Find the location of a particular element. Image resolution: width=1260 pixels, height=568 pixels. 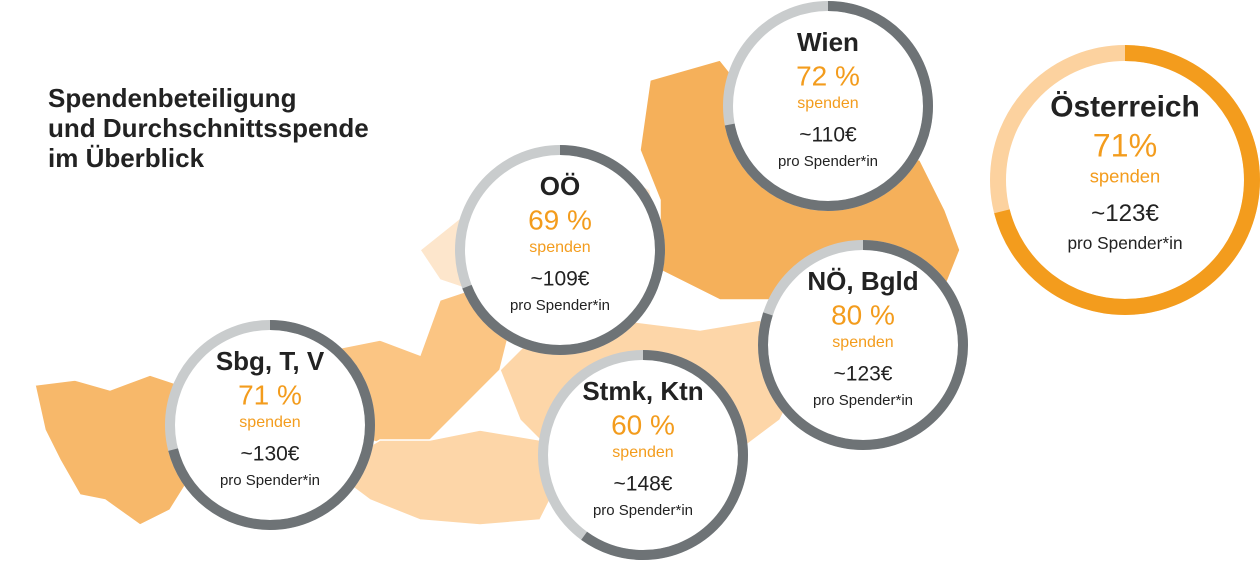

title-line: und Durchschnittsspende is located at coordinates (208, 128).